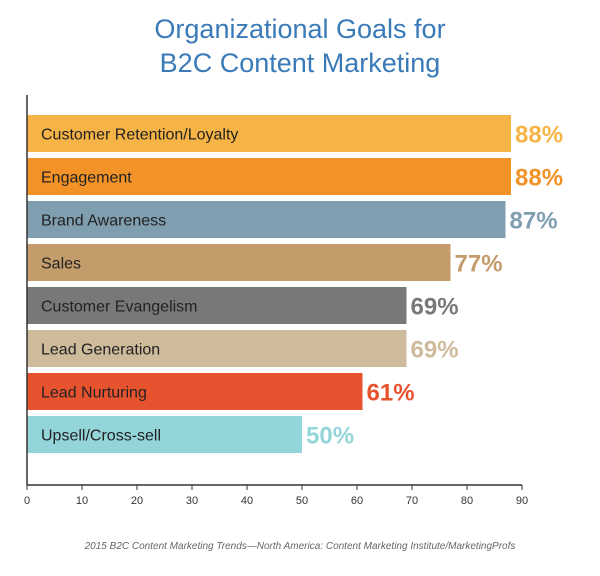 This screenshot has height=576, width=600. I want to click on x-tick-label: 40, so click(247, 501).